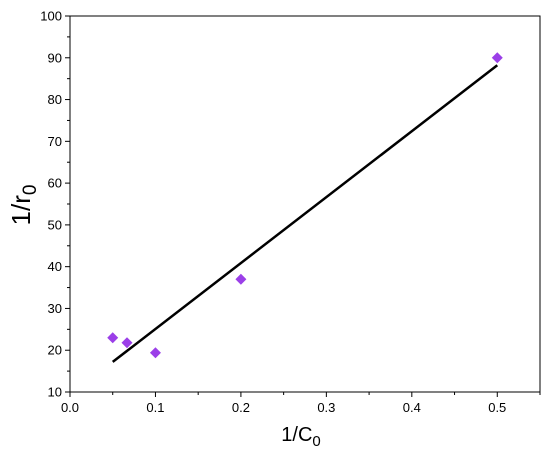 Image resolution: width=550 pixels, height=456 pixels. I want to click on y-tick-label: 70, so click(55, 141).